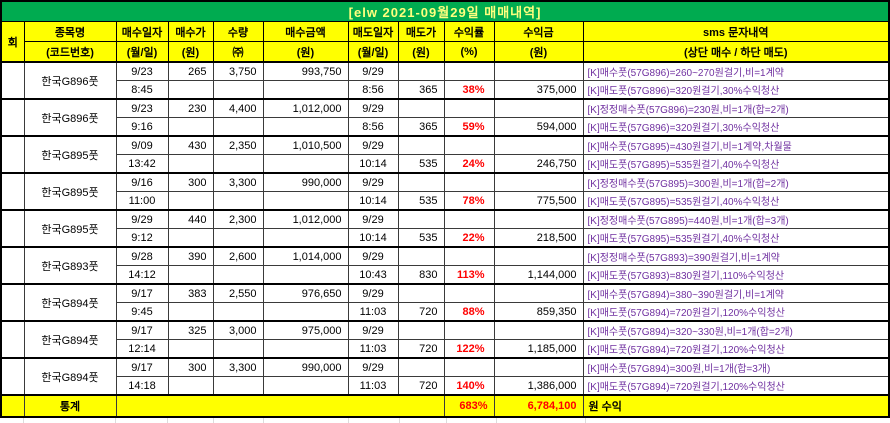 The width and height of the screenshot is (890, 423). What do you see at coordinates (538, 312) in the screenshot?
I see `profit-cell: 859,350` at bounding box center [538, 312].